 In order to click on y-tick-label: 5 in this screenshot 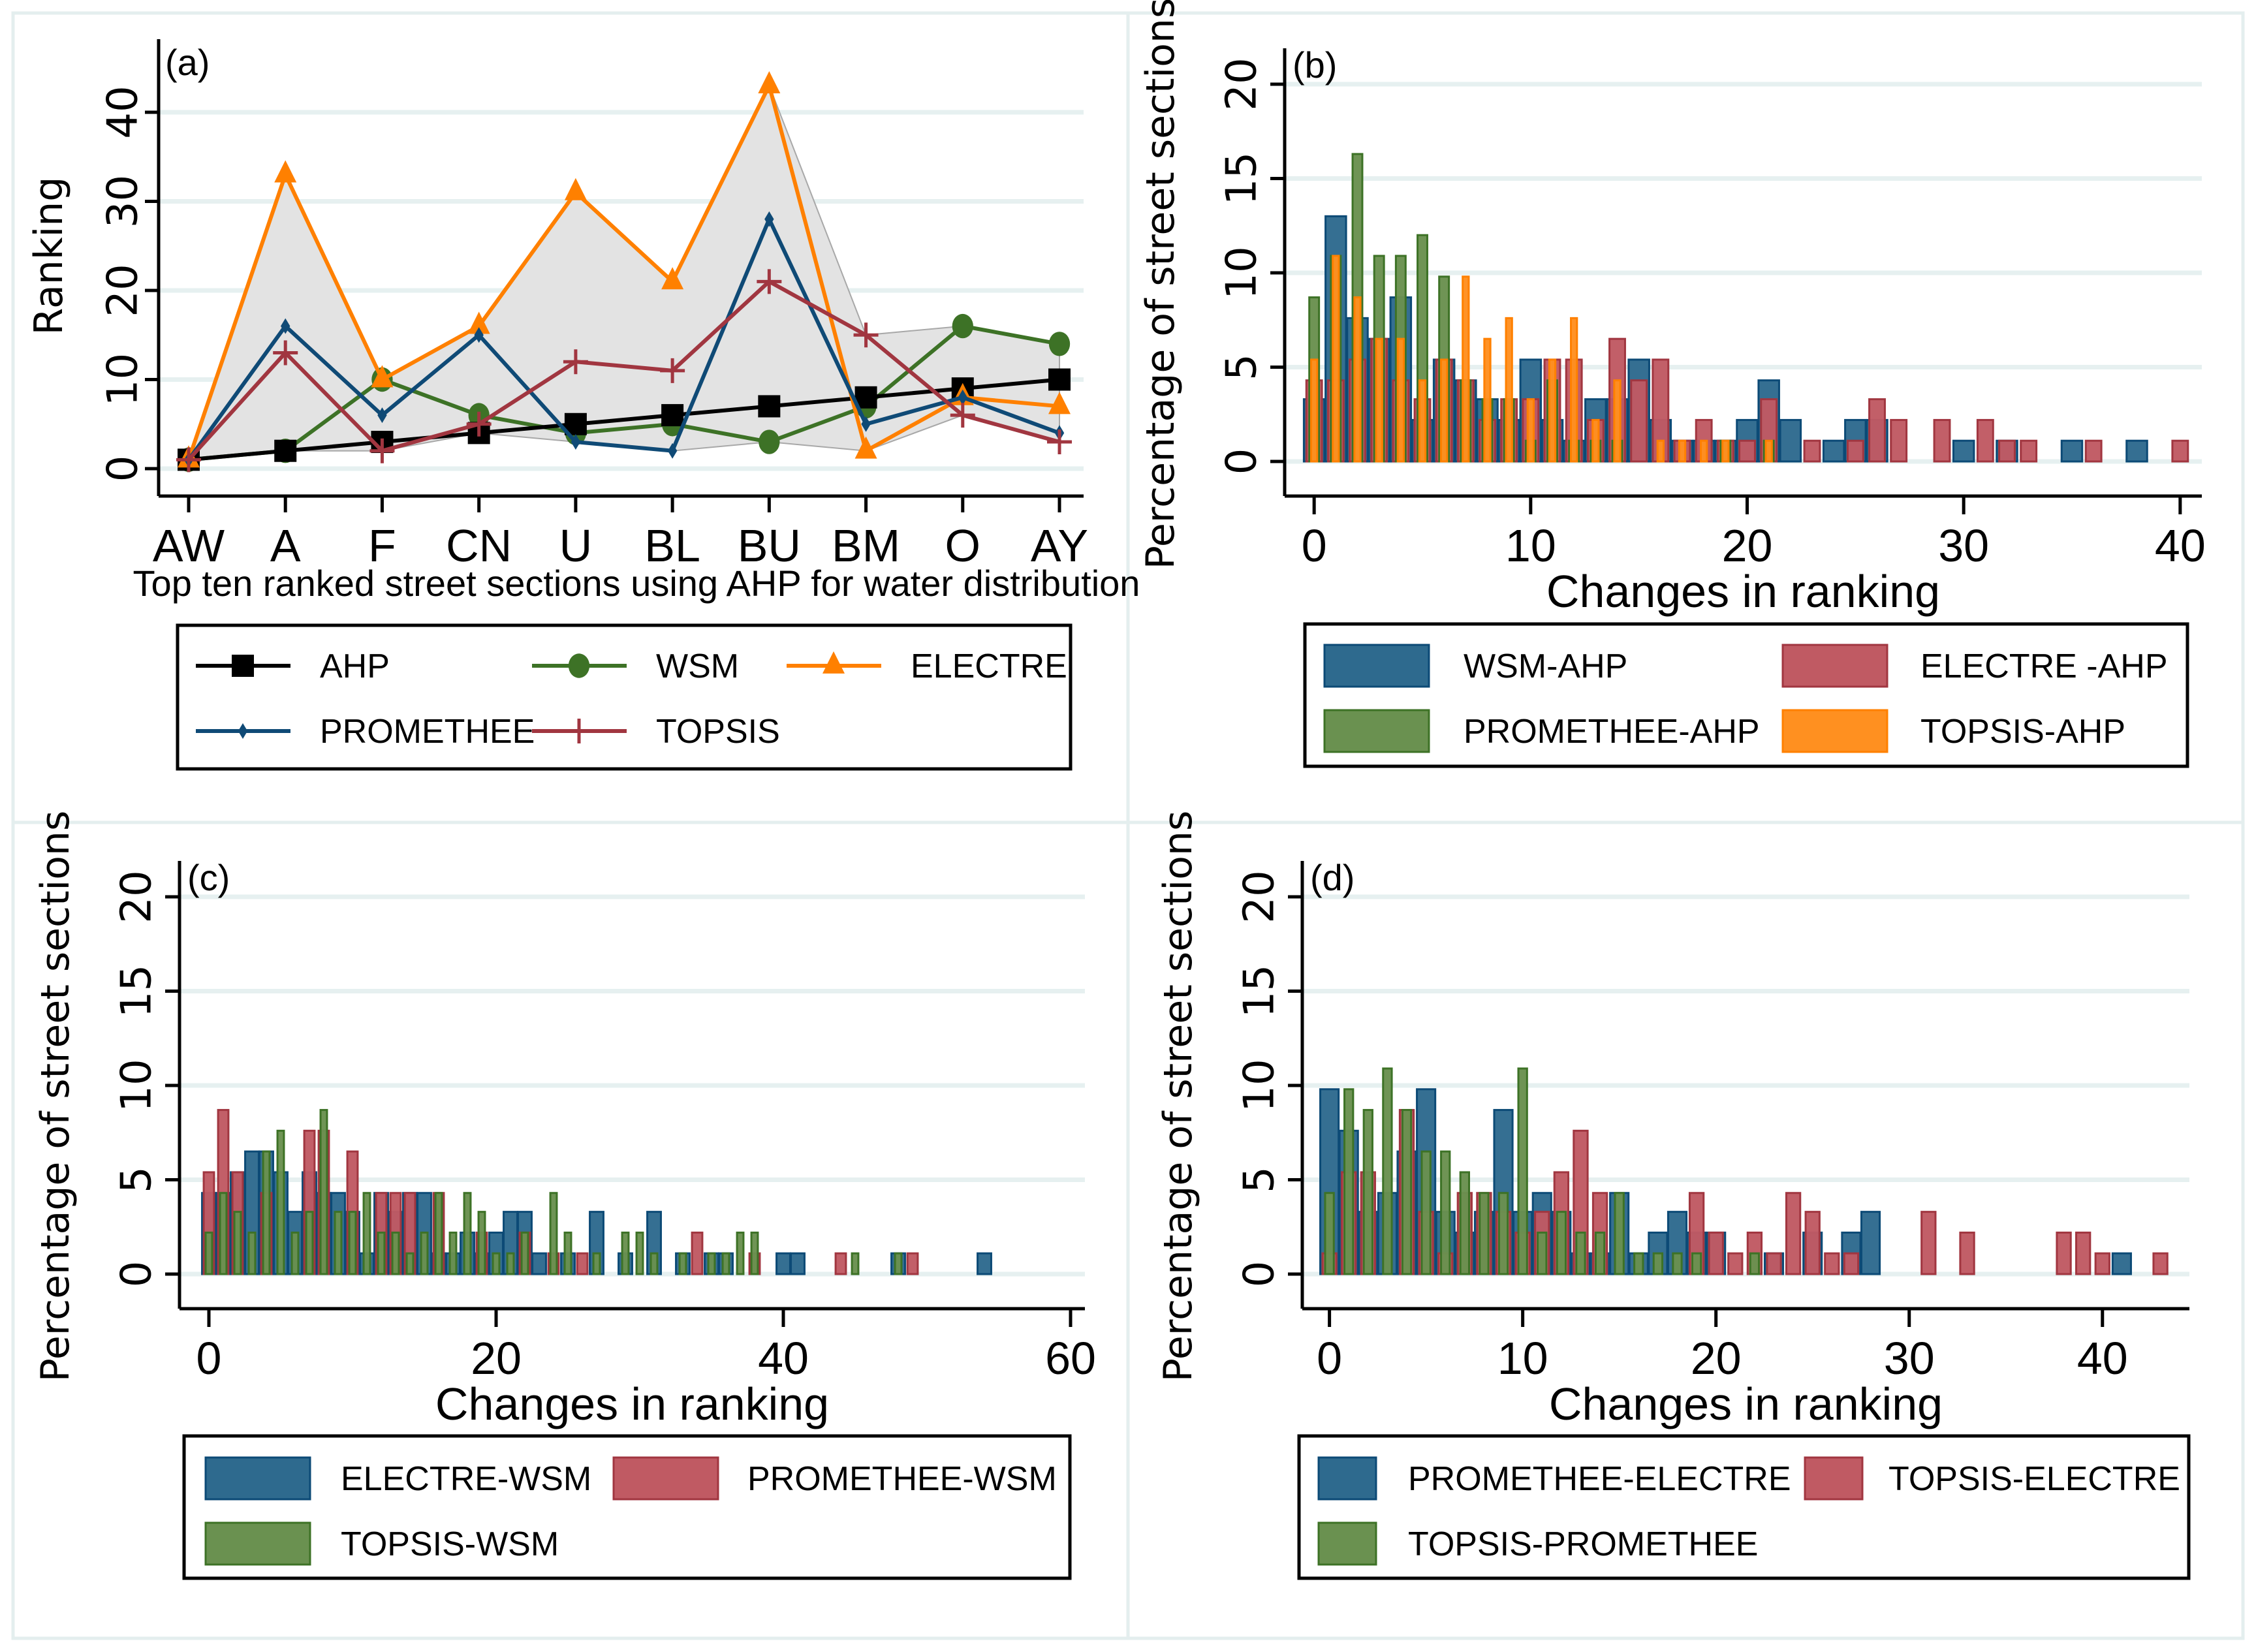, I will do `click(1242, 367)`.